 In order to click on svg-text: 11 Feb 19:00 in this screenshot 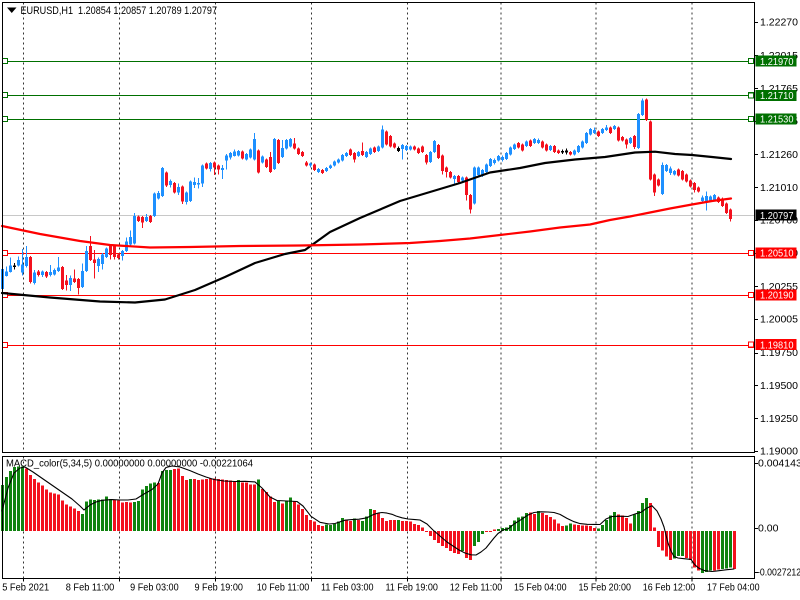, I will do `click(411, 588)`.